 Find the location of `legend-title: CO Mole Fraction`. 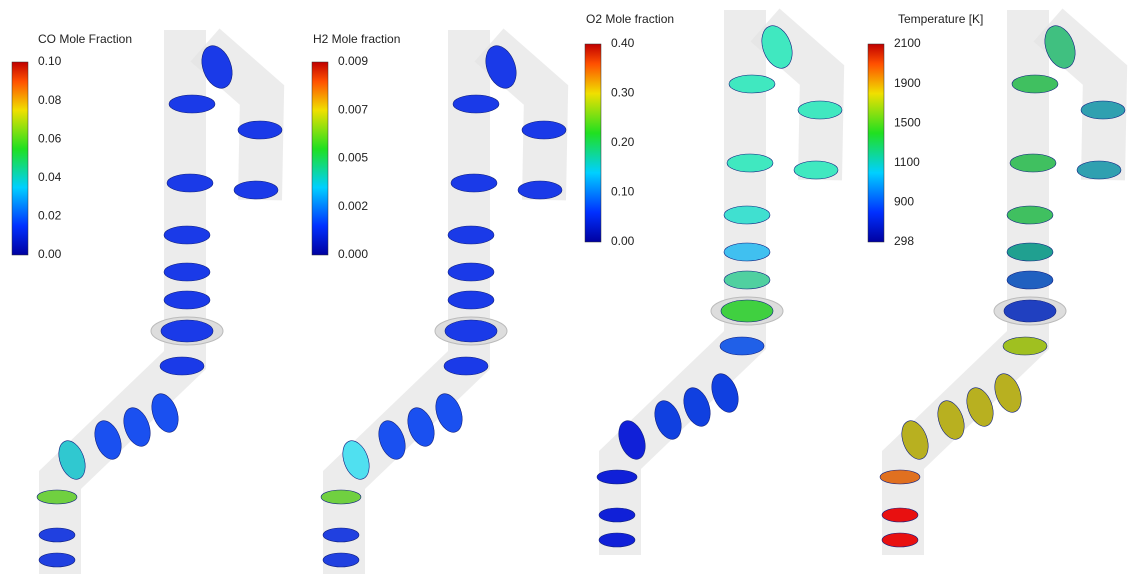

legend-title: CO Mole Fraction is located at coordinates (85, 39).